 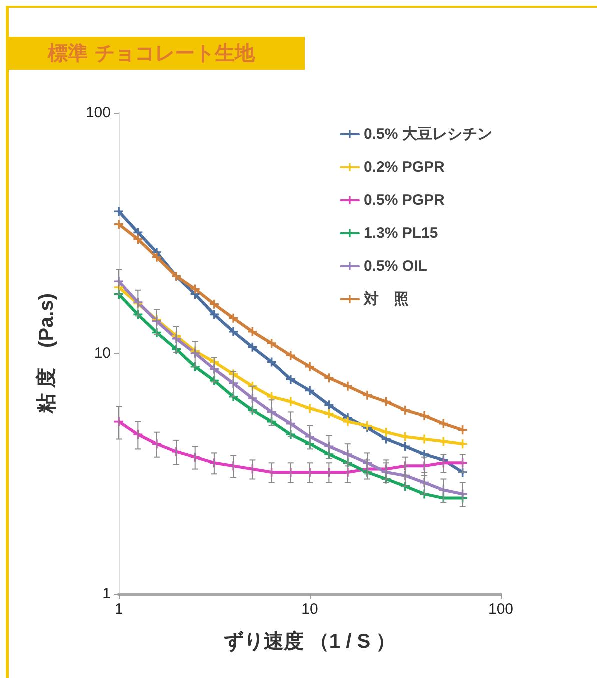 I want to click on legend-label: 0.5% OIL, so click(x=396, y=266).